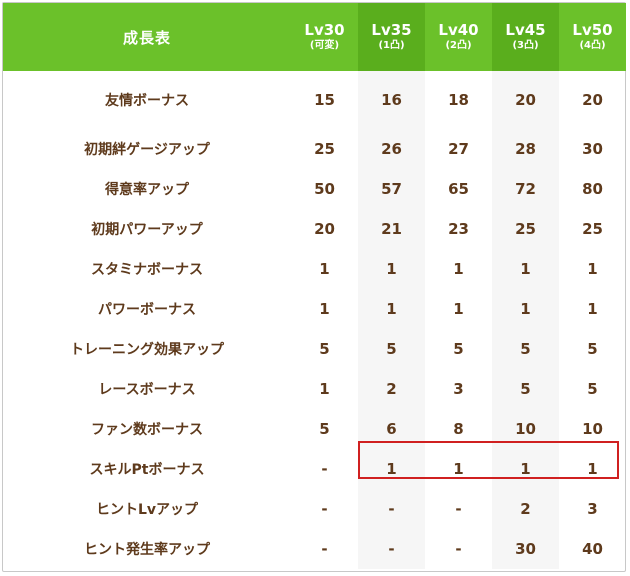  Describe the element at coordinates (458, 100) in the screenshot. I see `value-cell: 18` at that location.